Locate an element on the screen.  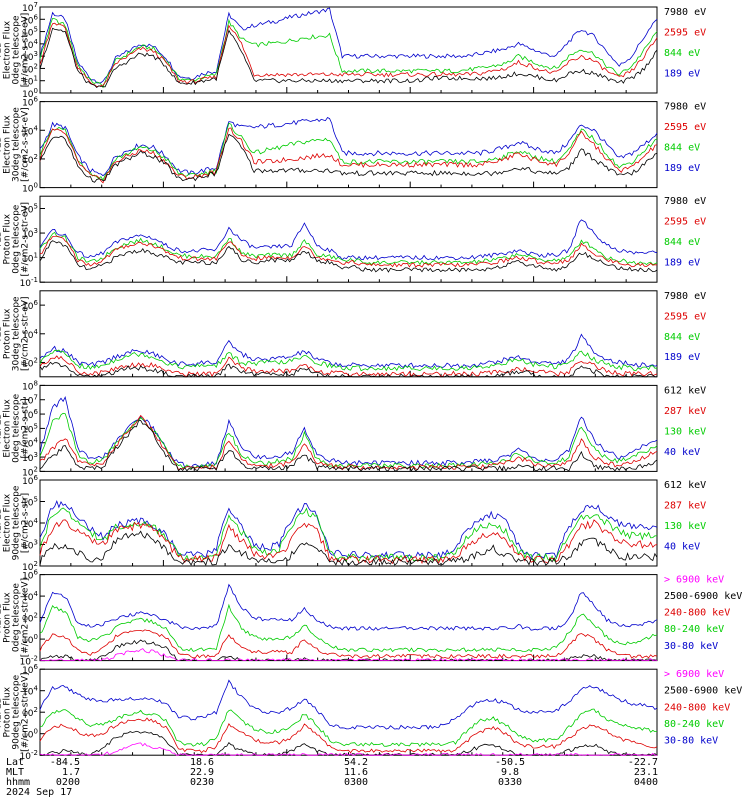
legend-entry: 30-80 keV is located at coordinates (691, 646).